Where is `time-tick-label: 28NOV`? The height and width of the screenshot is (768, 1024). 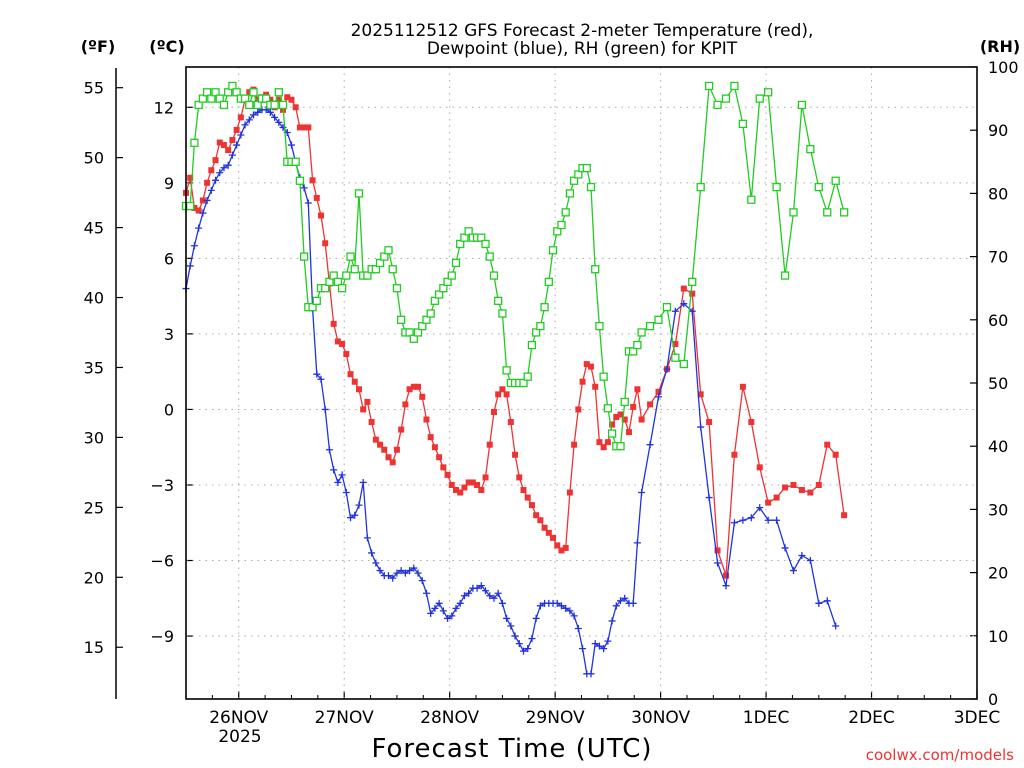 time-tick-label: 28NOV is located at coordinates (449, 718).